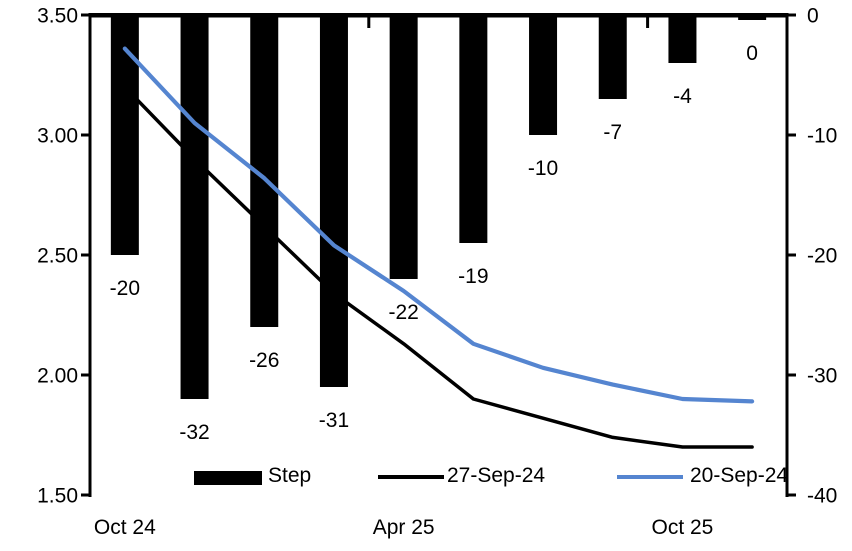  What do you see at coordinates (822, 496) in the screenshot?
I see `right-axis-tick-label: -40` at bounding box center [822, 496].